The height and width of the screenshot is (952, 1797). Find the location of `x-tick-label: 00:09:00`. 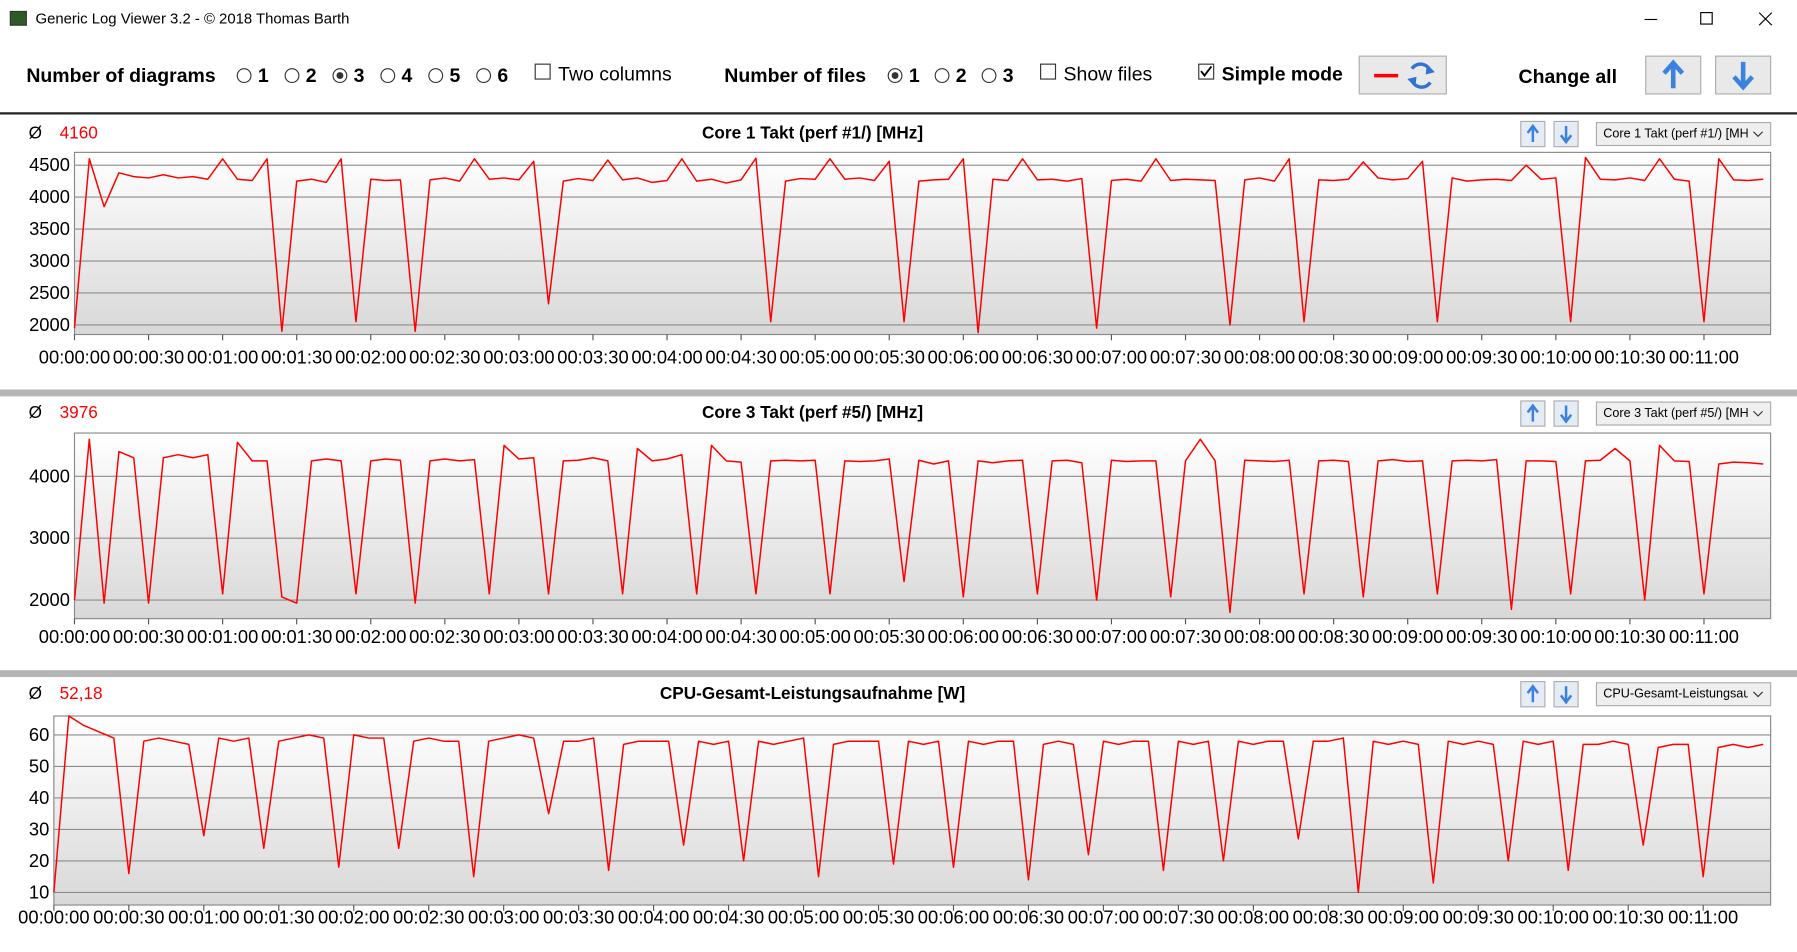

x-tick-label: 00:09:00 is located at coordinates (1403, 917).